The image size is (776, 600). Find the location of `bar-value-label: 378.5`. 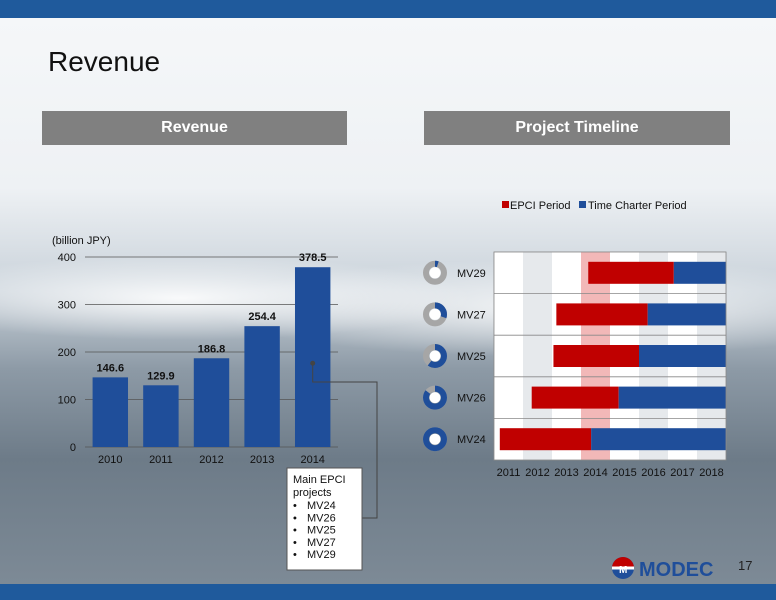

bar-value-label: 378.5 is located at coordinates (313, 258).